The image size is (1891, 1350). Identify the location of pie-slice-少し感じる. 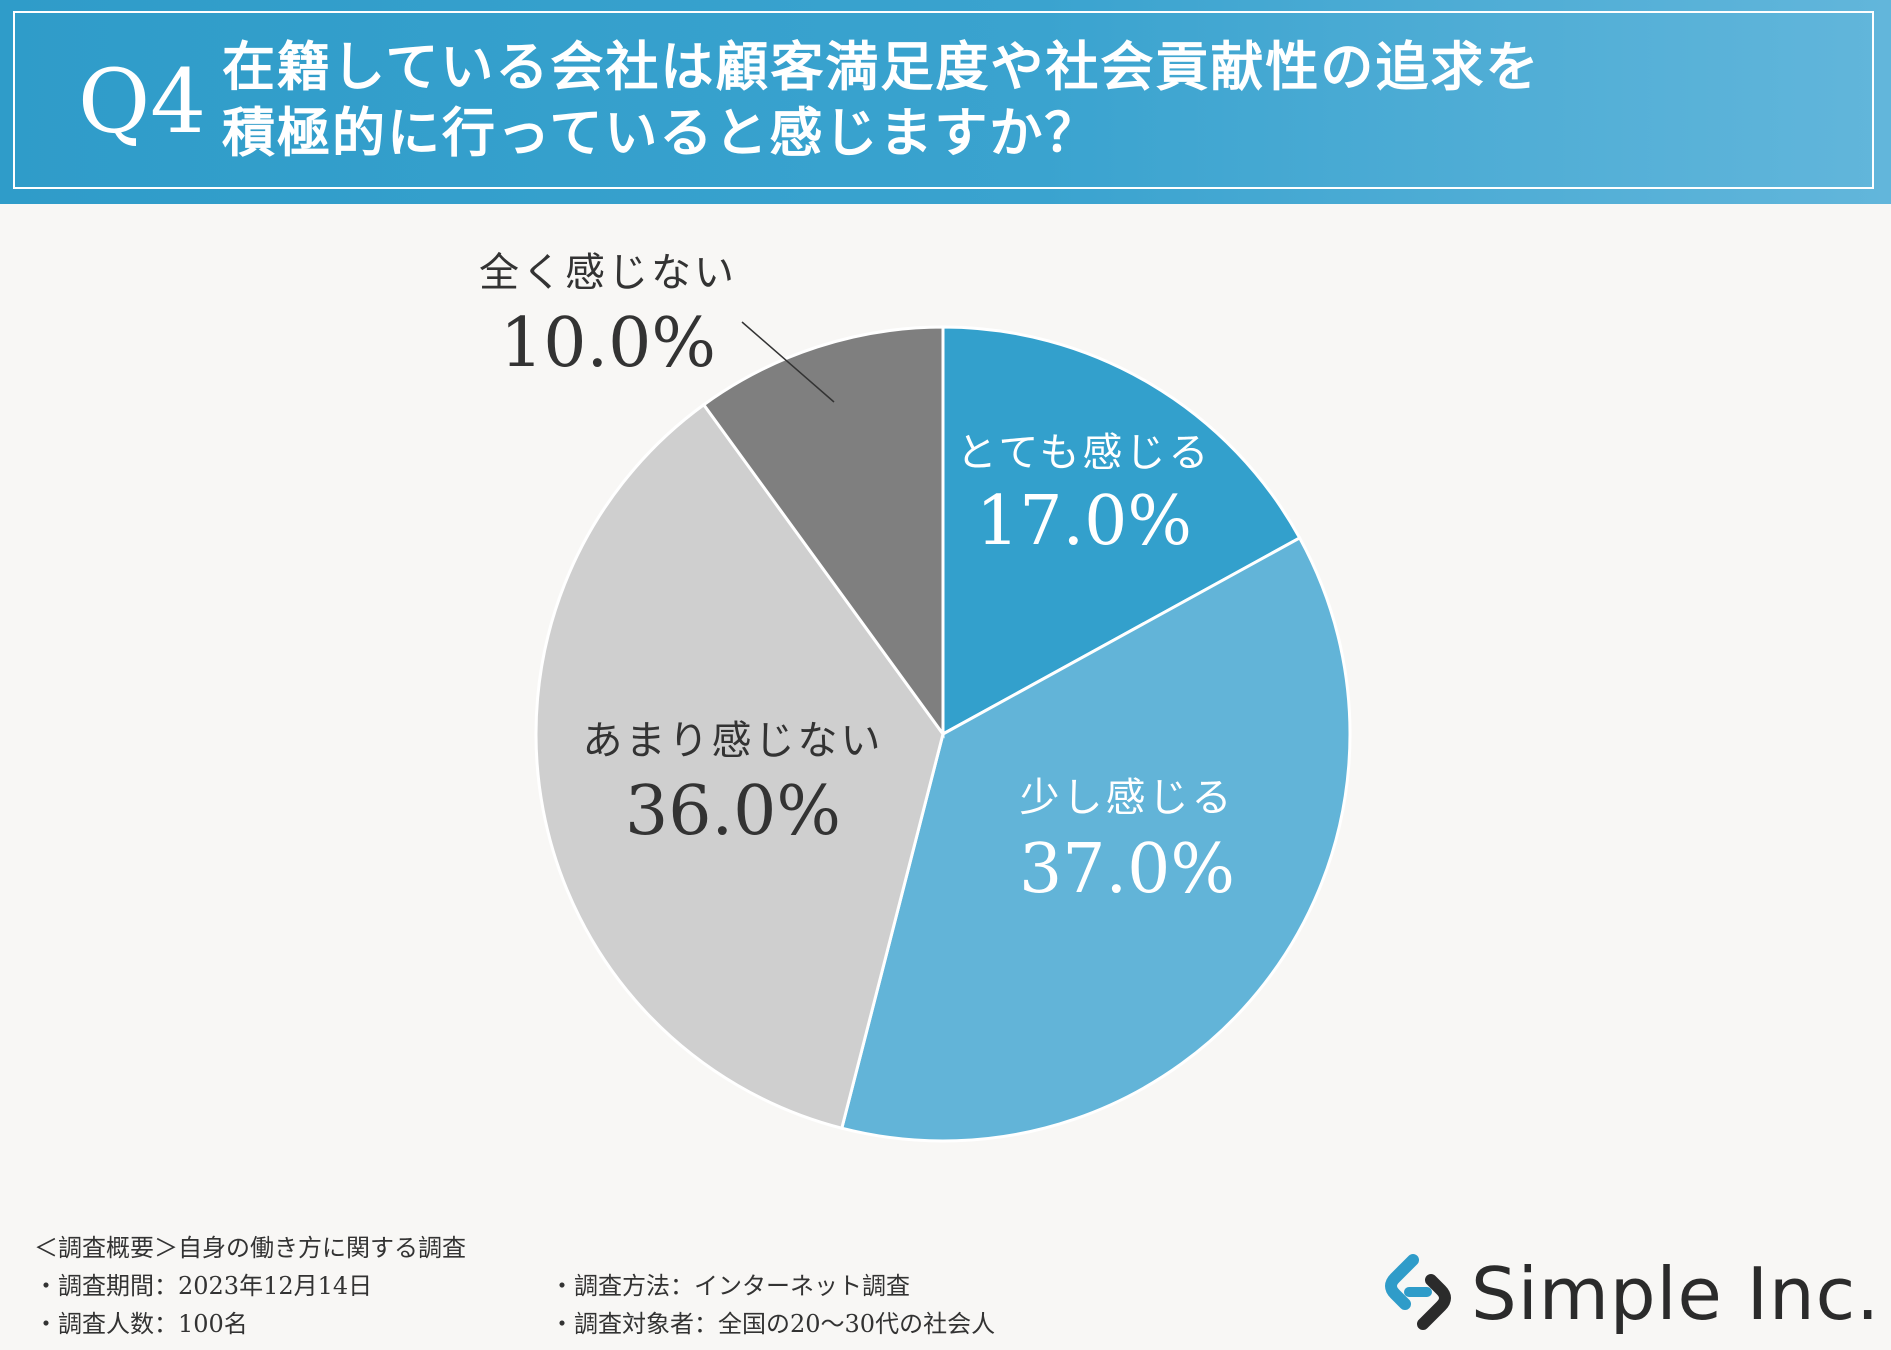
(1095, 839).